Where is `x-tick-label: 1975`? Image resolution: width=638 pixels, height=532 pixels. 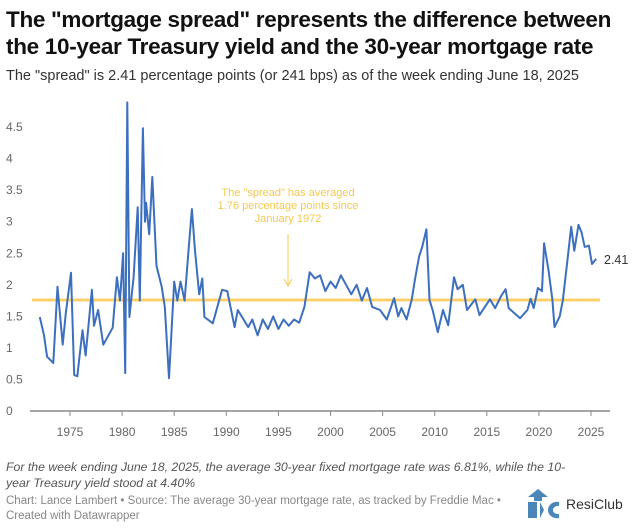
x-tick-label: 1975 is located at coordinates (70, 432).